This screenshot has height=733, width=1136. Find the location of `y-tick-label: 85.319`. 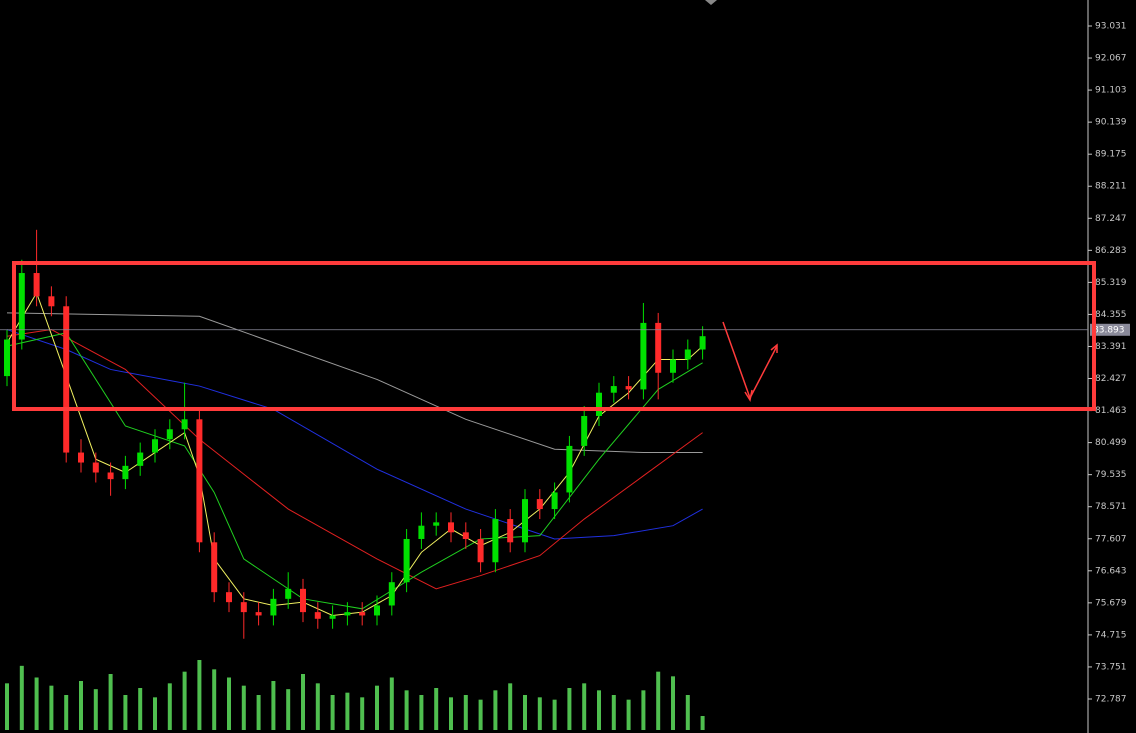

y-tick-label: 85.319 is located at coordinates (1111, 283).